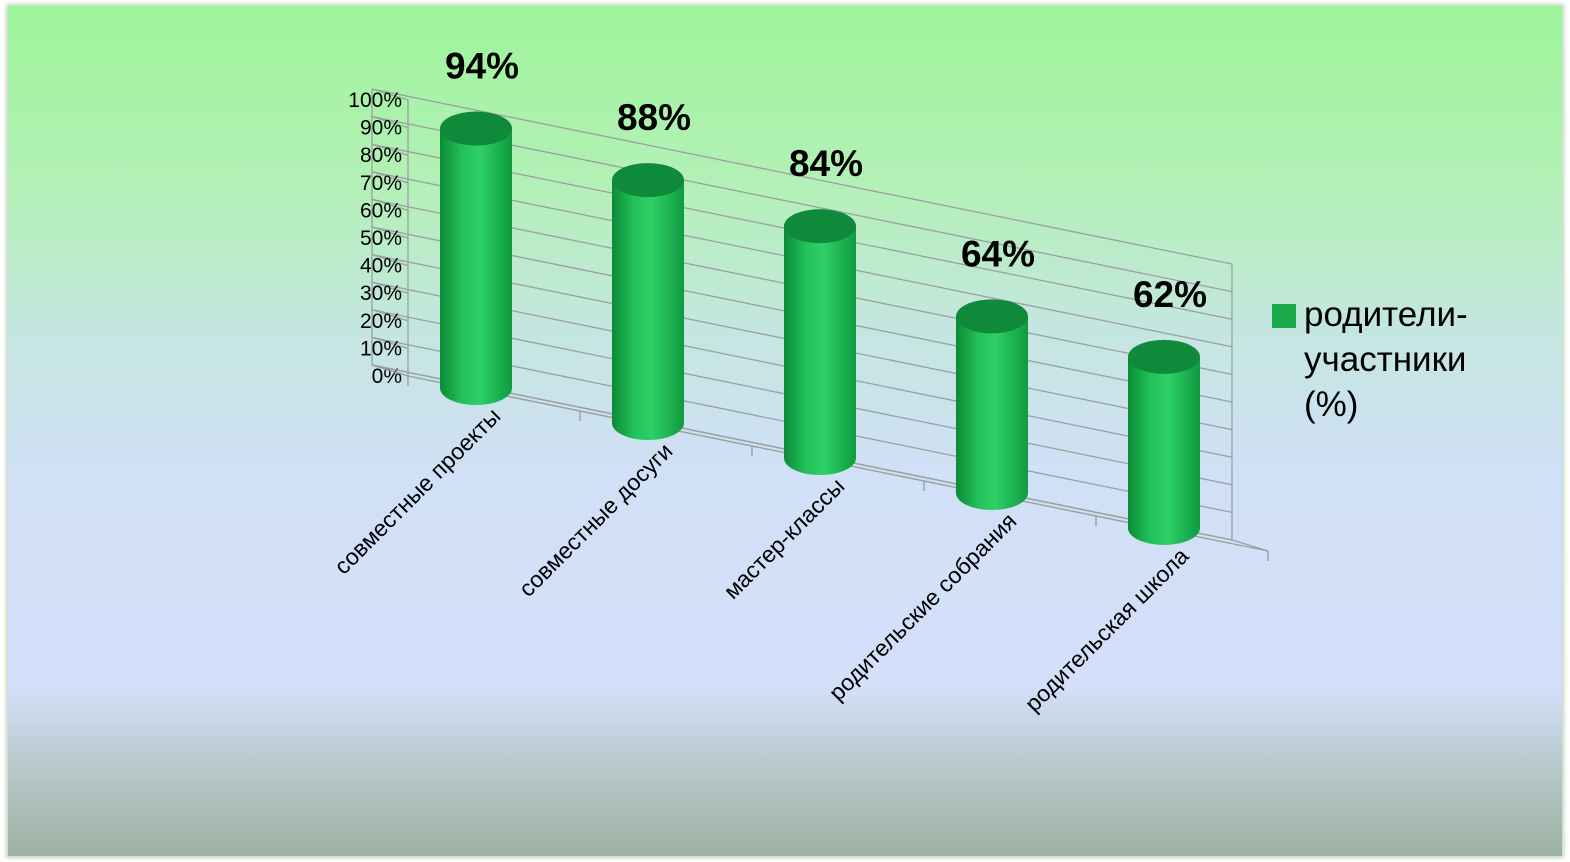 The width and height of the screenshot is (1570, 862). Describe the element at coordinates (482, 66) in the screenshot. I see `data-label: 94%` at that location.